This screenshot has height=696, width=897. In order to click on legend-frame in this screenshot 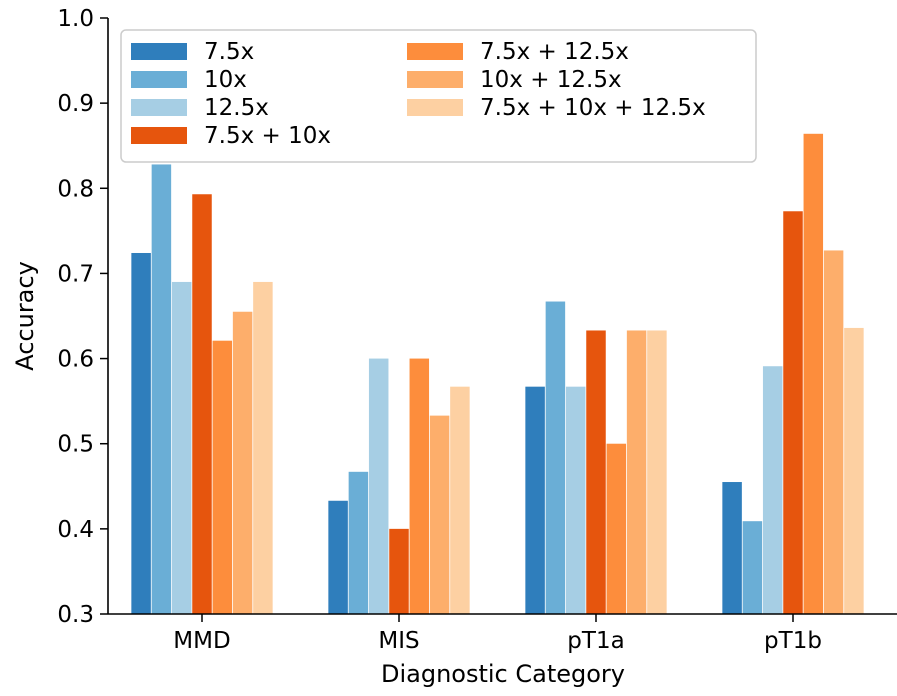, I will do `click(438, 96)`.